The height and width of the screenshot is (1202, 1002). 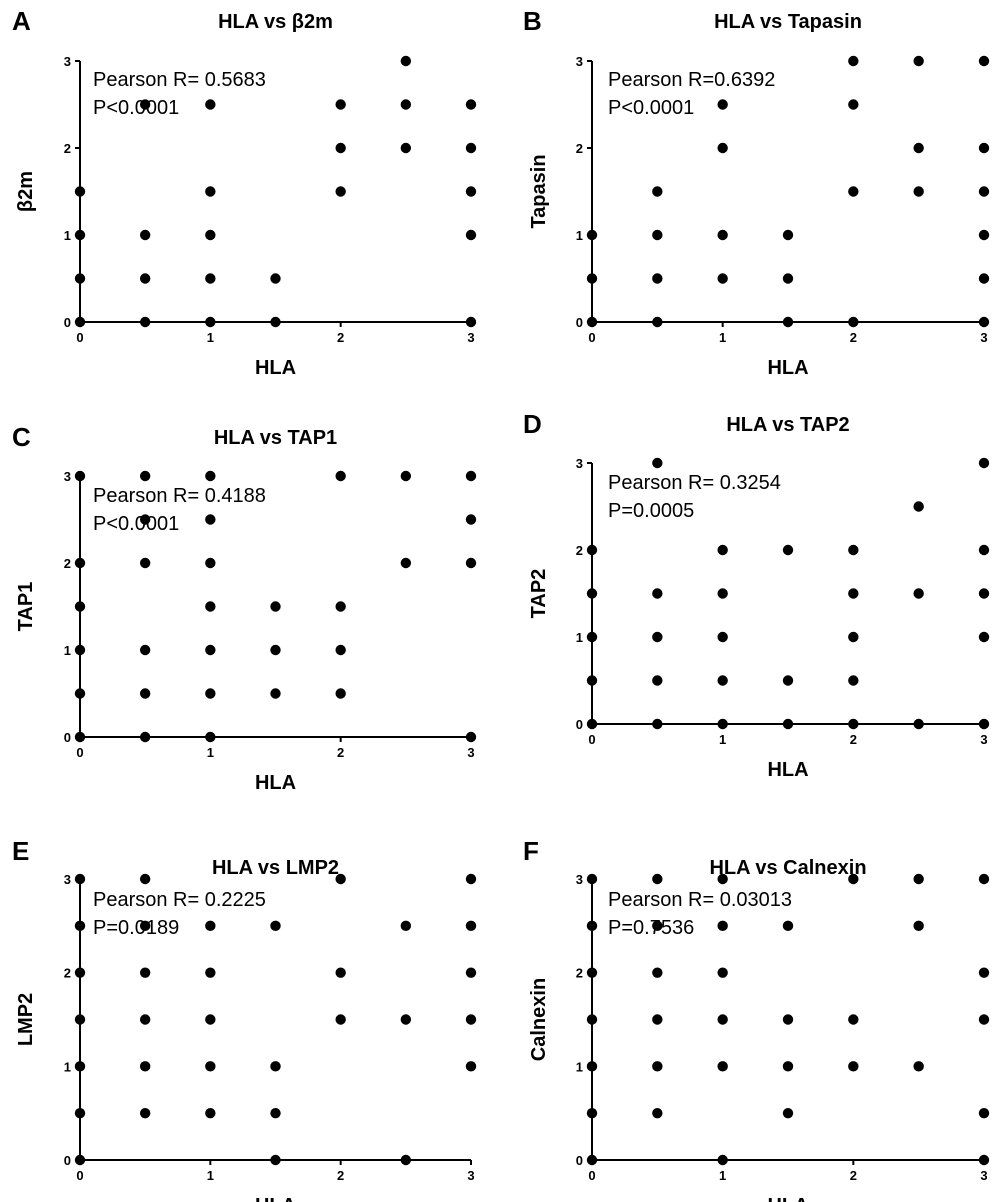 What do you see at coordinates (539, 1019) in the screenshot?
I see `y-axis-label: Calnexin` at bounding box center [539, 1019].